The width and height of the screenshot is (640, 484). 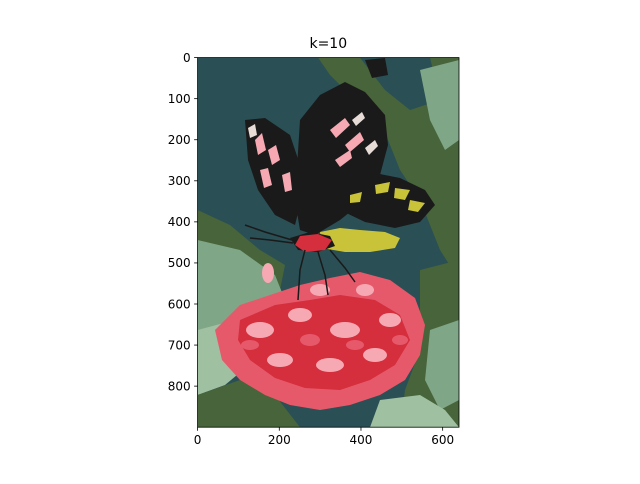 What do you see at coordinates (179, 386) in the screenshot?
I see `y-tick-label: 800` at bounding box center [179, 386].